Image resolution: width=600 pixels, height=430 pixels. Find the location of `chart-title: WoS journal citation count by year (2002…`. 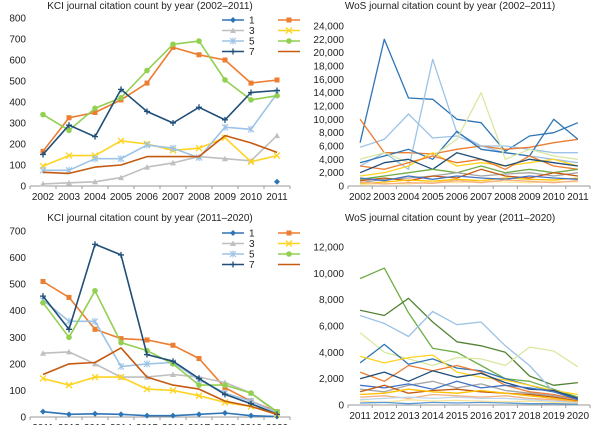

chart-title: WoS journal citation count by year (2002… is located at coordinates (450, 6).